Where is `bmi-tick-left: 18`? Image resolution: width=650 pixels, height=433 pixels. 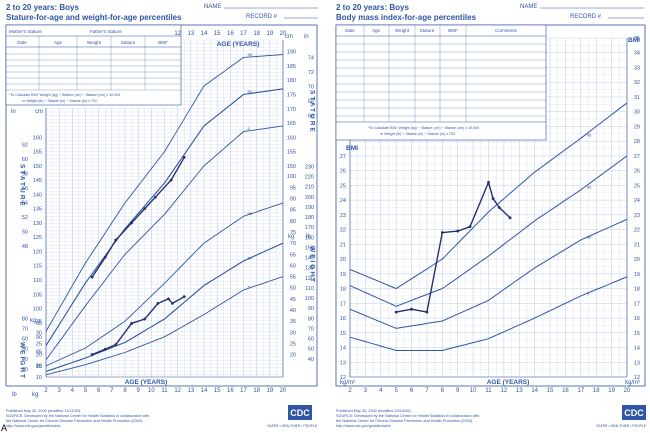
bmi-tick-left: 18 is located at coordinates (343, 290).